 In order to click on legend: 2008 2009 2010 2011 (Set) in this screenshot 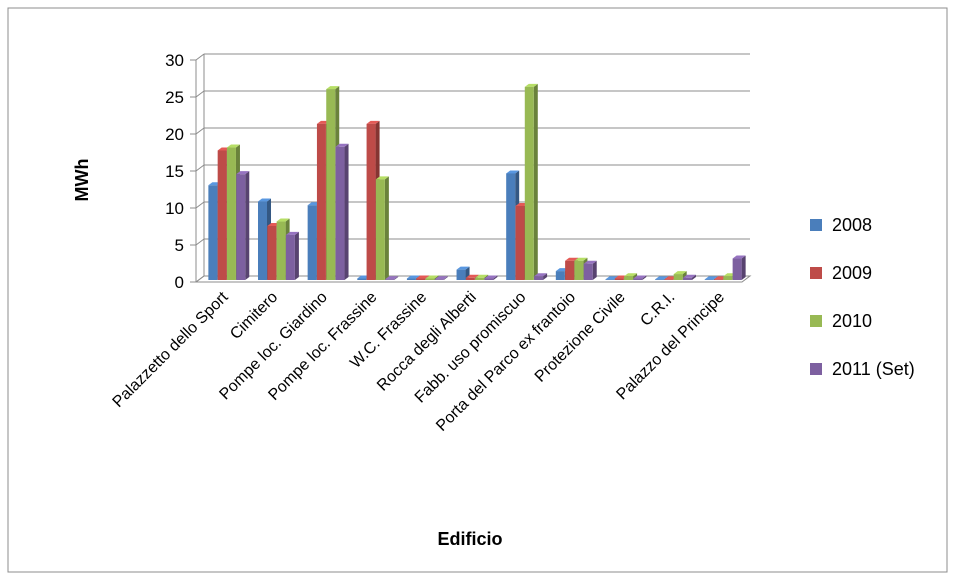, I will do `click(862, 297)`.